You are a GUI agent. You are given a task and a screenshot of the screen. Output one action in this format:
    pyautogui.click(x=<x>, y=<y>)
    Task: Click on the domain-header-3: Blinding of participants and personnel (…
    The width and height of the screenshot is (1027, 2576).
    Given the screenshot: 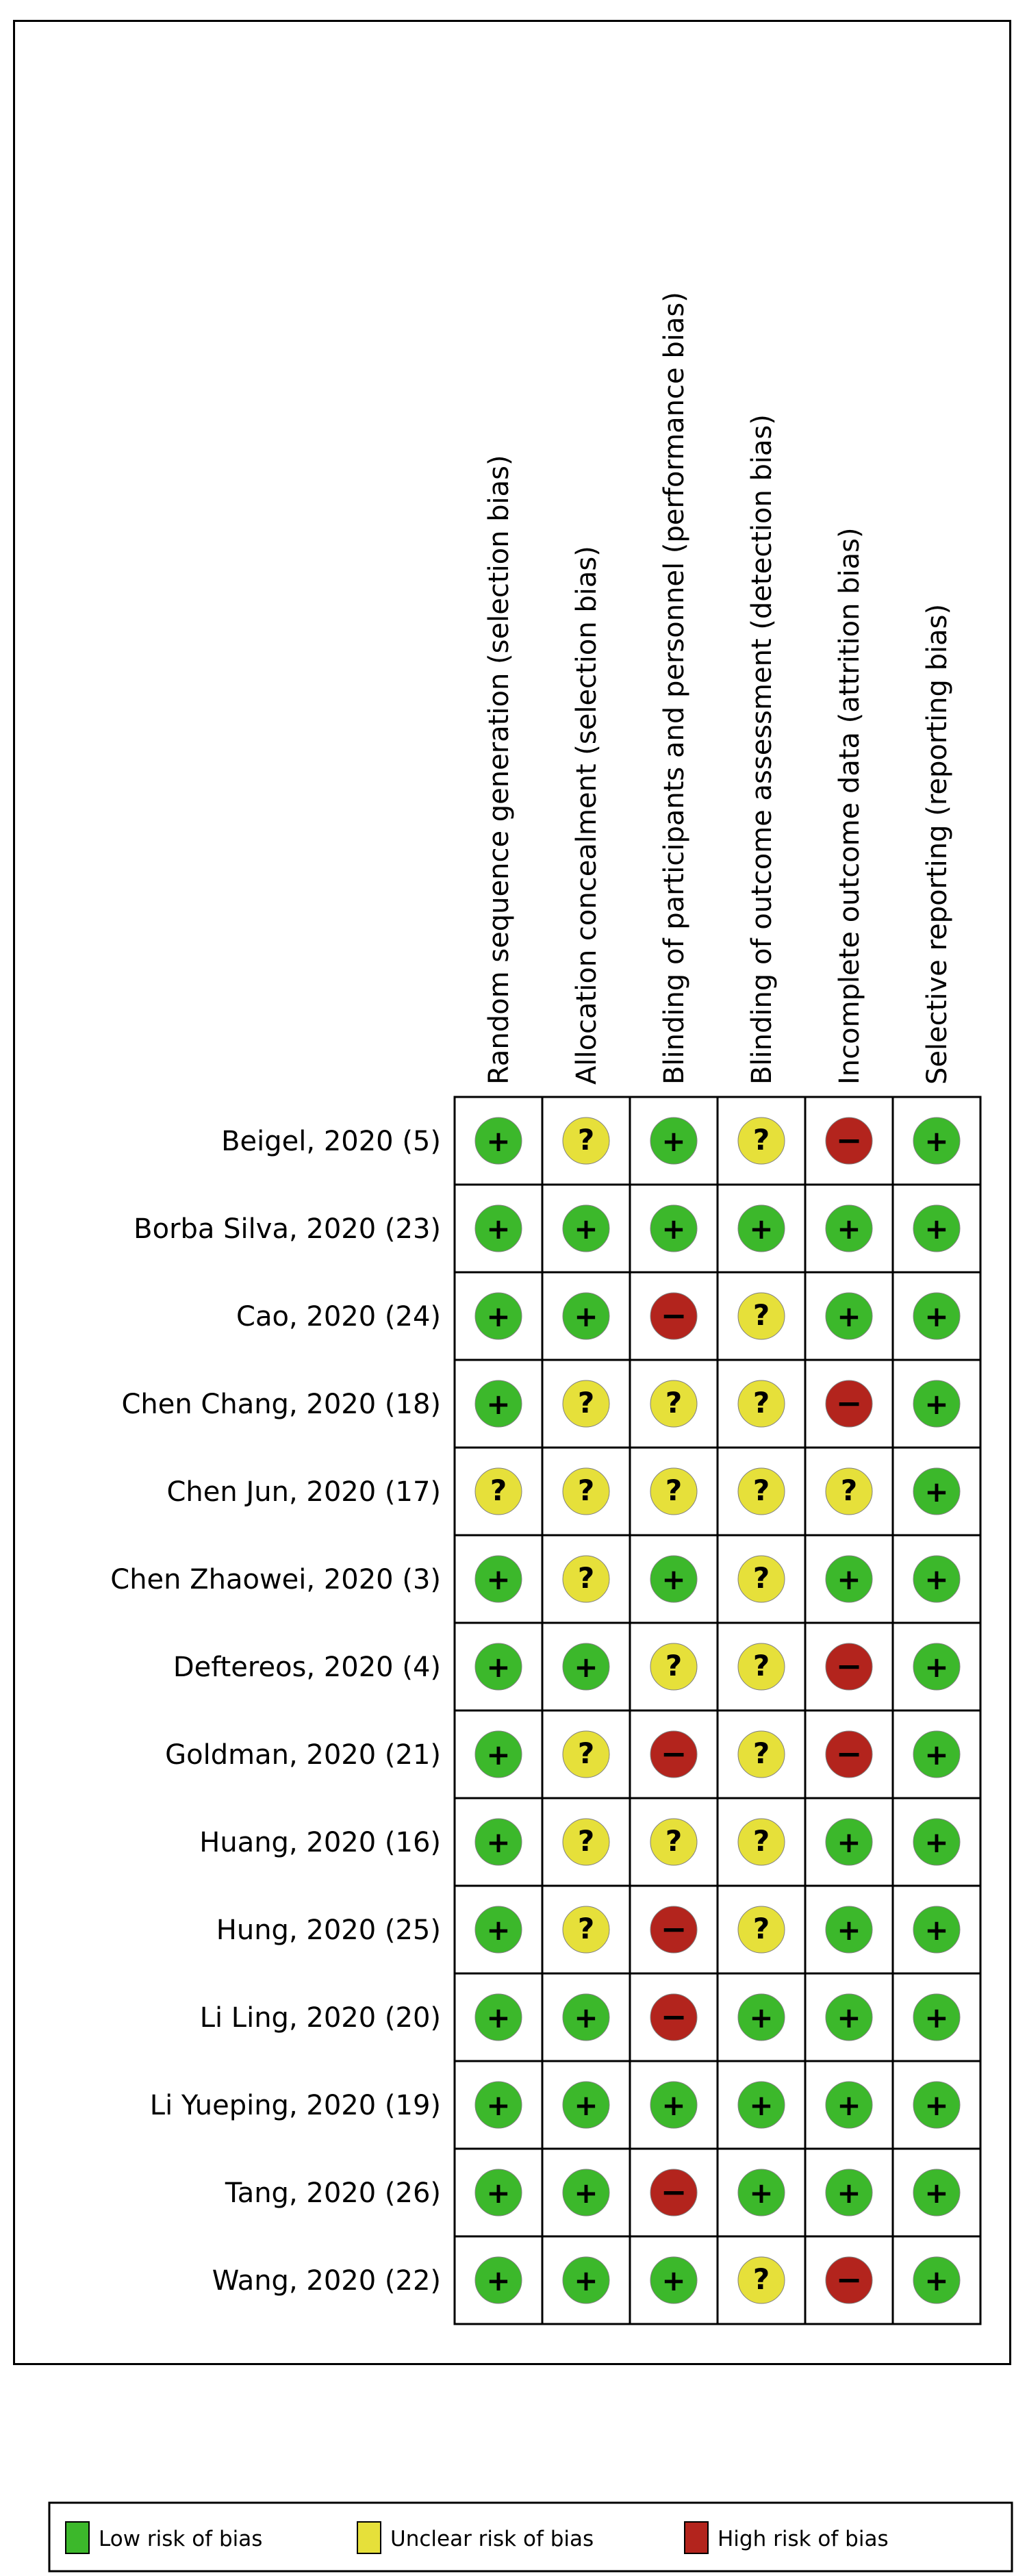 What is the action you would take?
    pyautogui.click(x=674, y=688)
    